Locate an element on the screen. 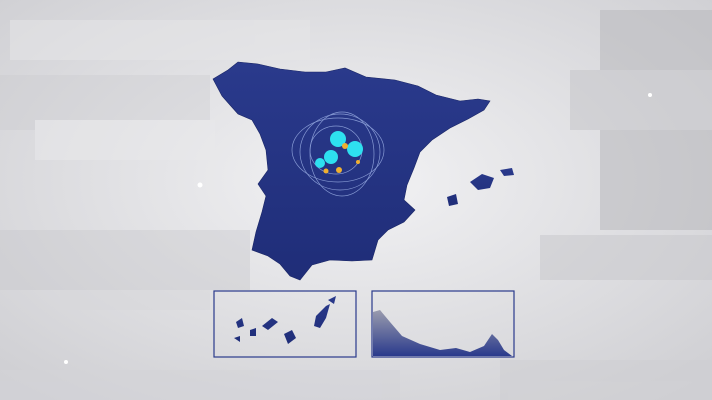 The image size is (712, 400). data-points is located at coordinates (339, 152).